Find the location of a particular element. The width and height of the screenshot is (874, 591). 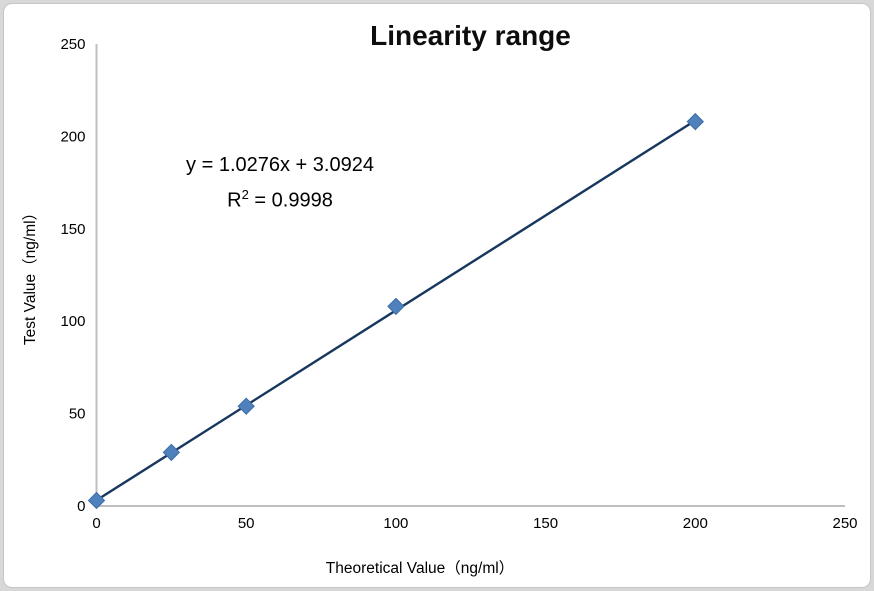

r-squared-text: R2 = 0.9998 is located at coordinates (280, 198).